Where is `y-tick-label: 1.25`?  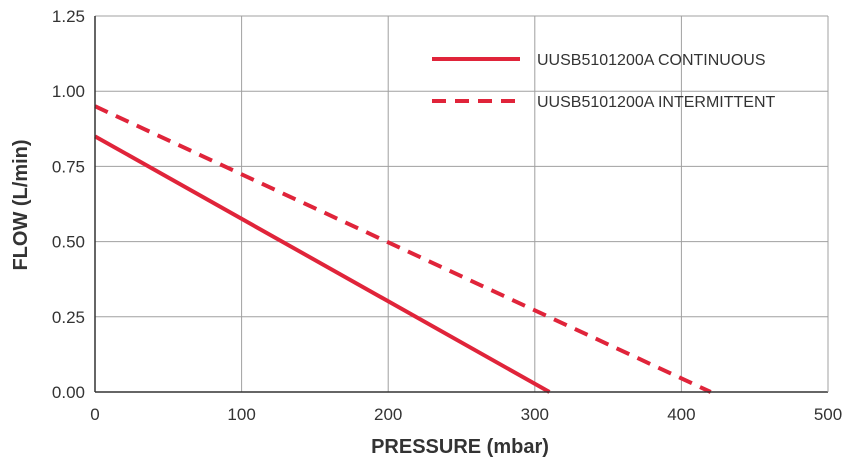 y-tick-label: 1.25 is located at coordinates (68, 16).